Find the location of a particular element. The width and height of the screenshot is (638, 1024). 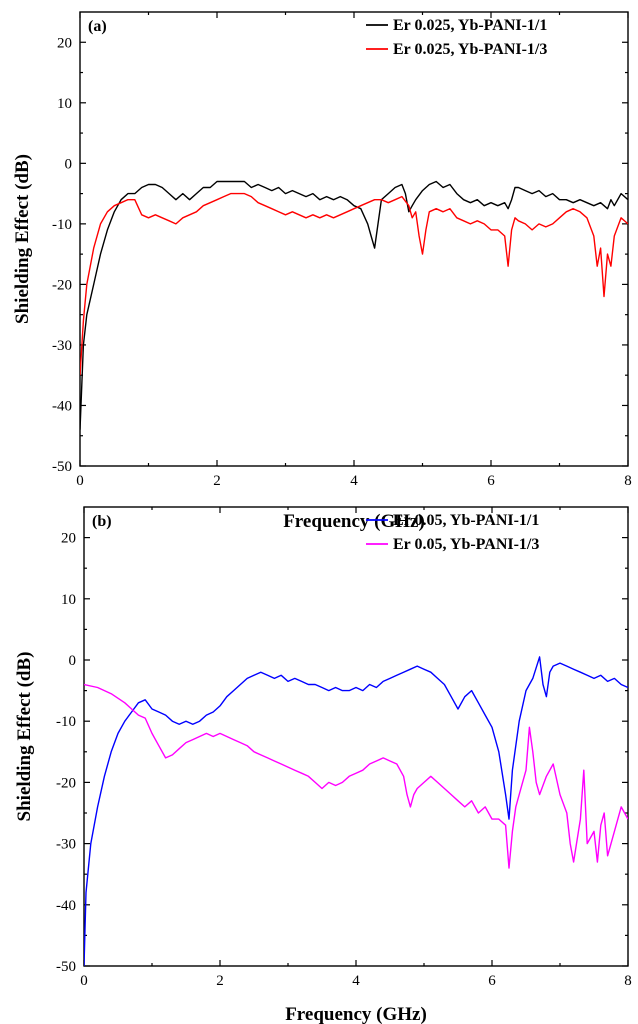

legend-label-2: Er 0.025, Yb-PANI-1/3 is located at coordinates (470, 49).